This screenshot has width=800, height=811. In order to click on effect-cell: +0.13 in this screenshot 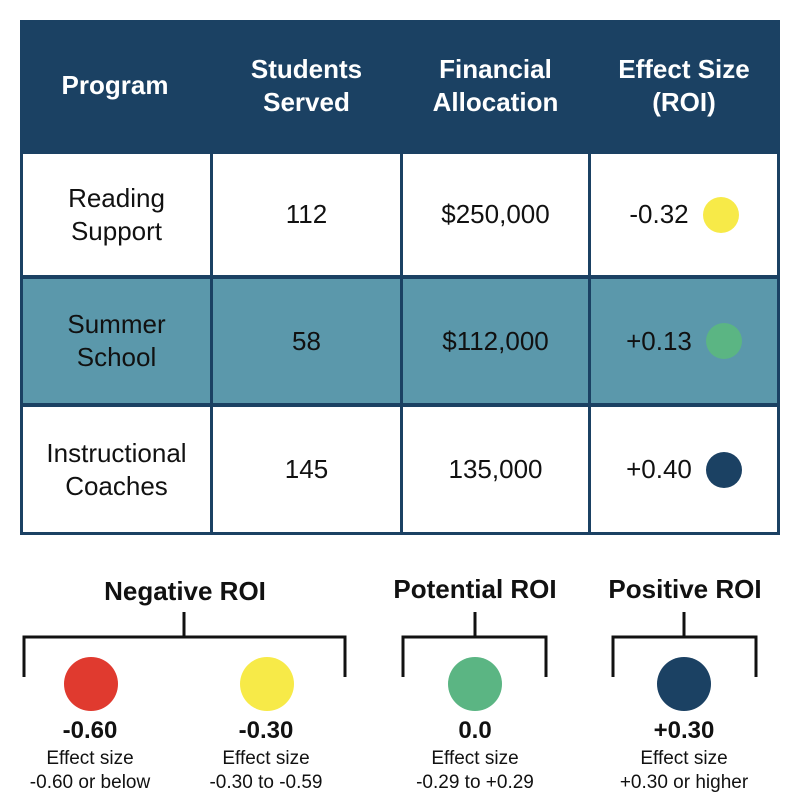, I will do `click(684, 341)`.